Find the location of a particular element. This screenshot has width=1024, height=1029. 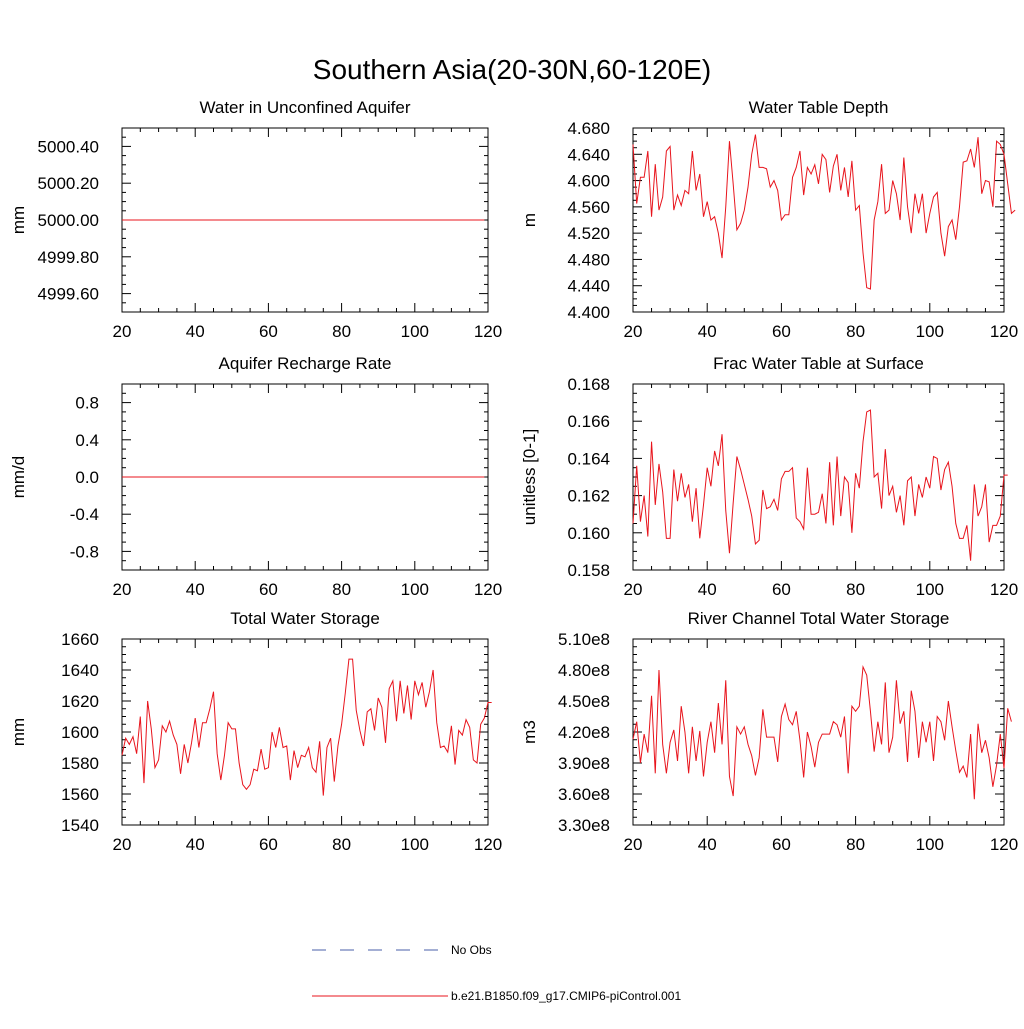

y-tick-label: 5.10e8 is located at coordinates (584, 639).